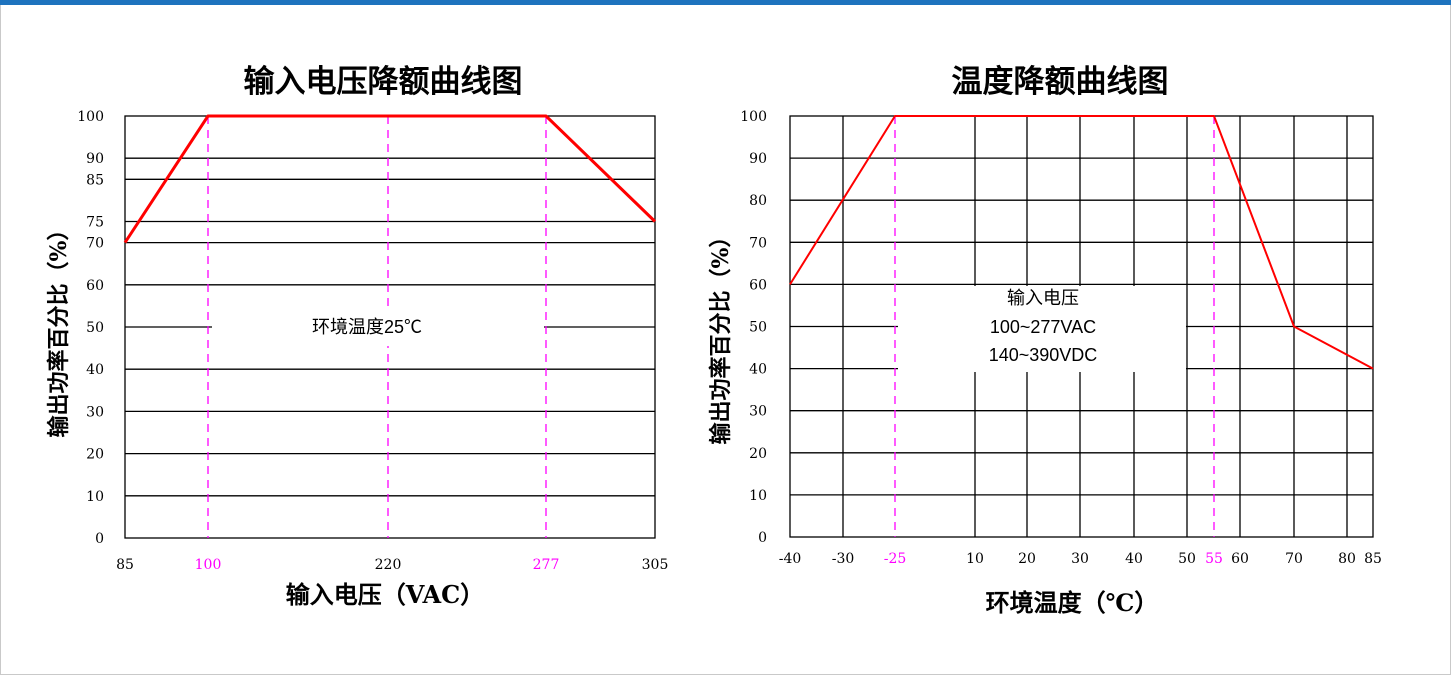 This screenshot has width=1451, height=675. Describe the element at coordinates (1214, 559) in the screenshot. I see `x-tick-label: 55` at that location.